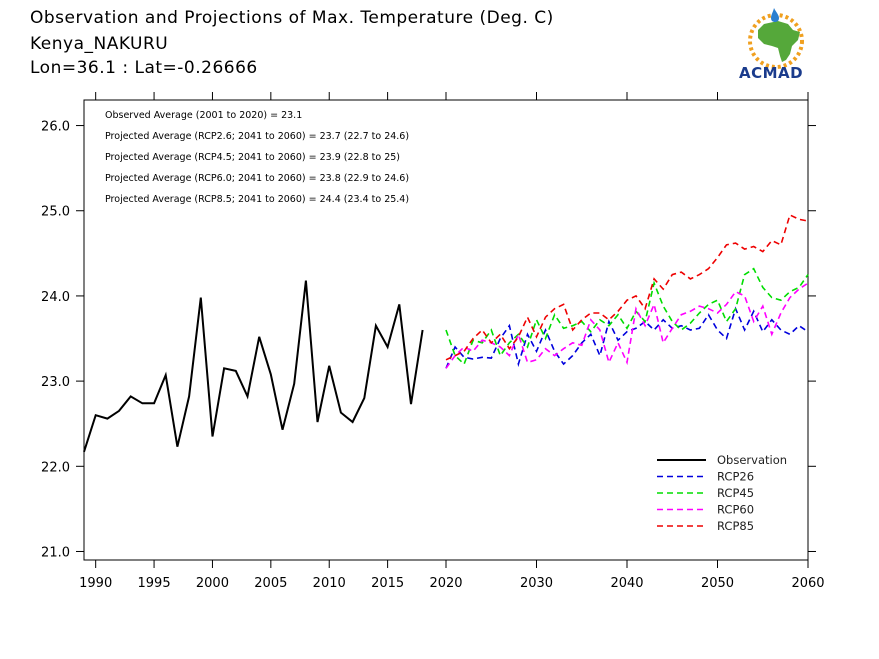  I want to click on y-tick-label: 26.0, so click(55, 127).